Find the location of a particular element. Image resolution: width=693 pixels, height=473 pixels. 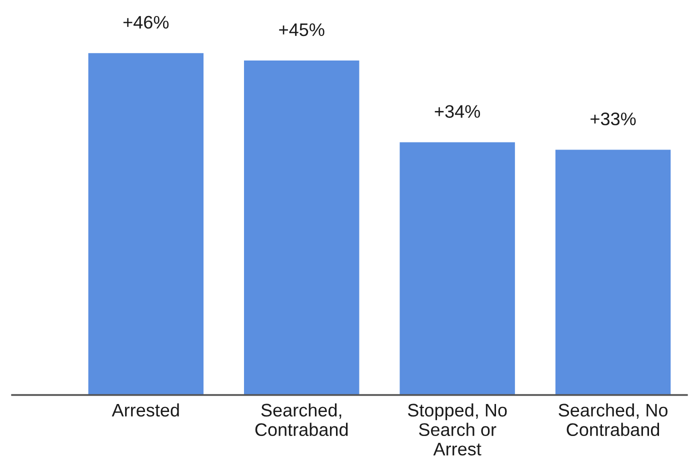

x-tick-label: Arrested is located at coordinates (145, 410).